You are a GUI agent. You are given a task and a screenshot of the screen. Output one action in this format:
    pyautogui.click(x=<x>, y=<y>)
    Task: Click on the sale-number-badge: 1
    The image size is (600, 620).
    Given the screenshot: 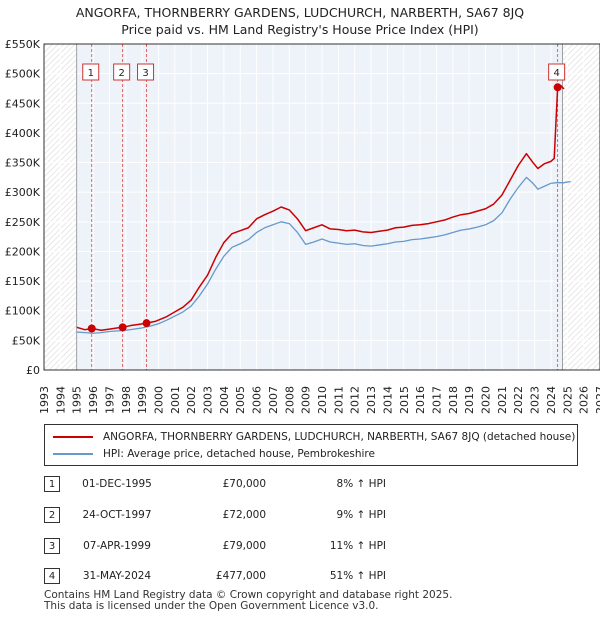 What is the action you would take?
    pyautogui.click(x=52, y=484)
    